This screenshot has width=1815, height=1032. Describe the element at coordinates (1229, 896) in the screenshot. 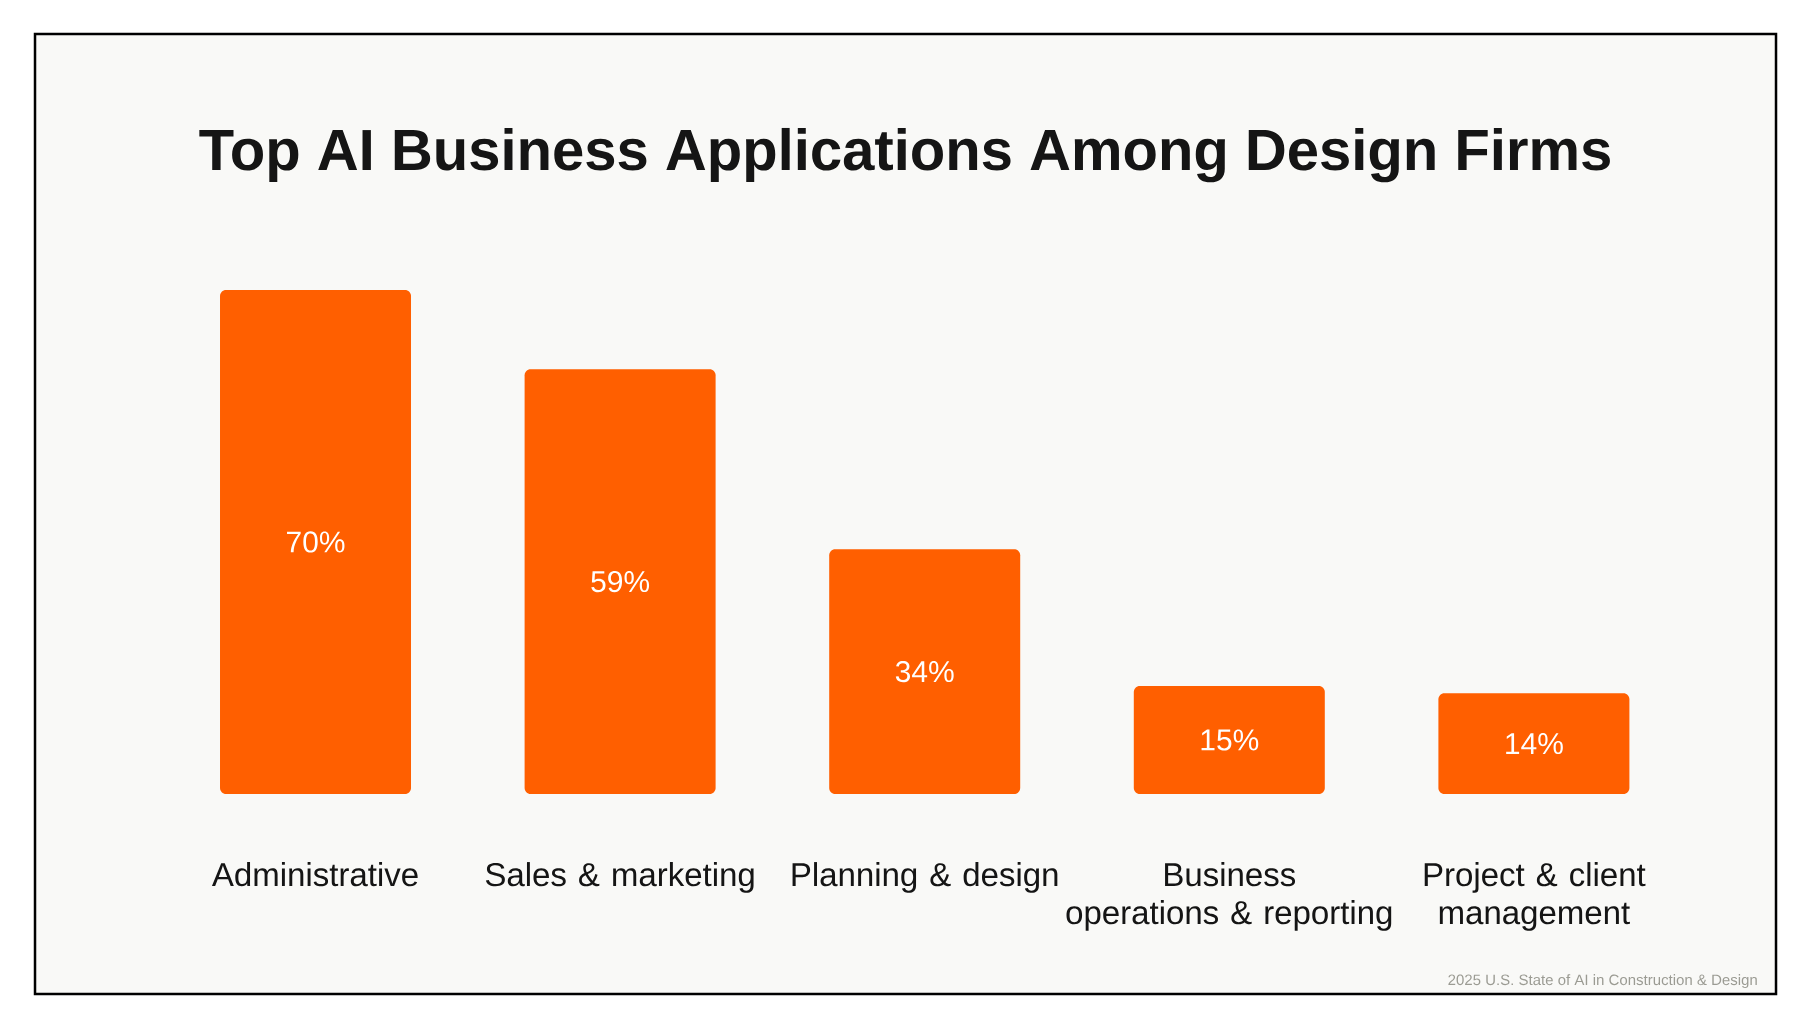

I see `x-tick-label: Business operations & reporting` at that location.